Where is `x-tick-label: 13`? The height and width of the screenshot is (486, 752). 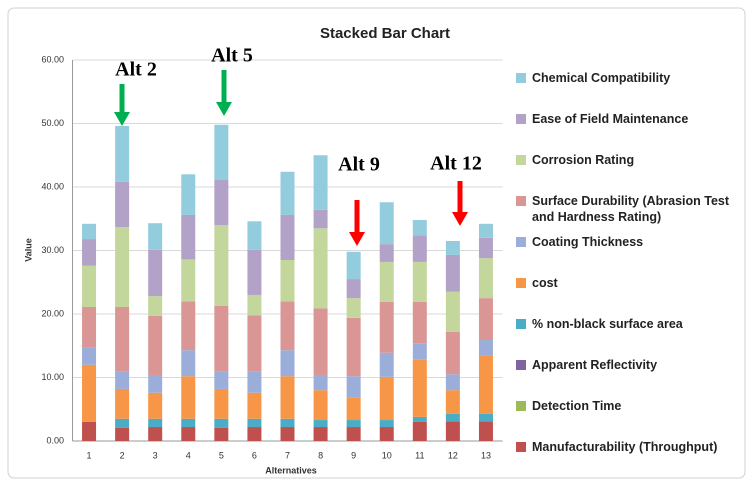 x-tick-label: 13 is located at coordinates (486, 455).